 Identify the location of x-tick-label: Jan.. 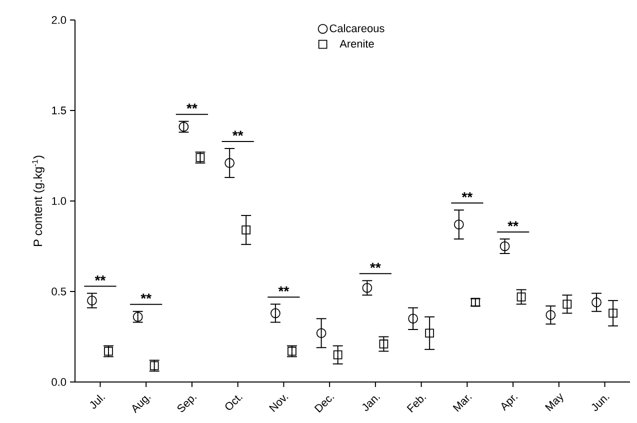
(371, 404).